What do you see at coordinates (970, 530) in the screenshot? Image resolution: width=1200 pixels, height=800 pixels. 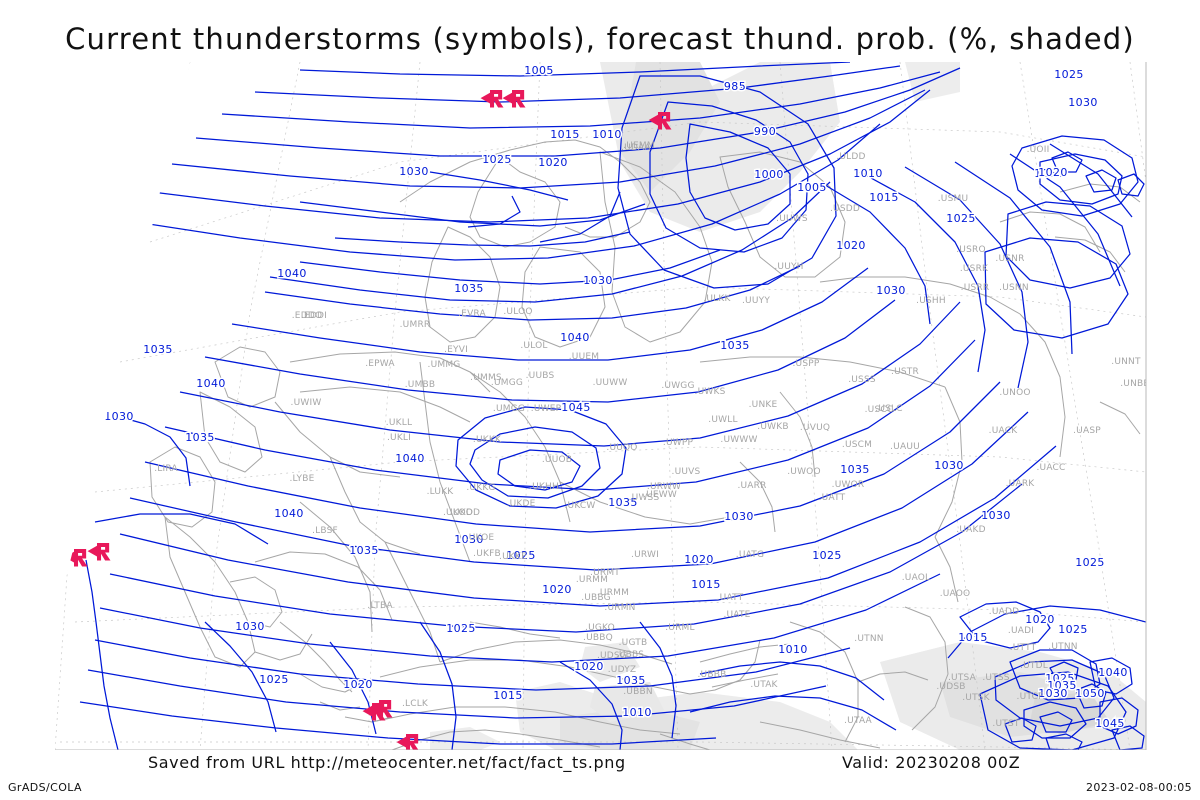 I see `station-label: .UAKD` at bounding box center [970, 530].